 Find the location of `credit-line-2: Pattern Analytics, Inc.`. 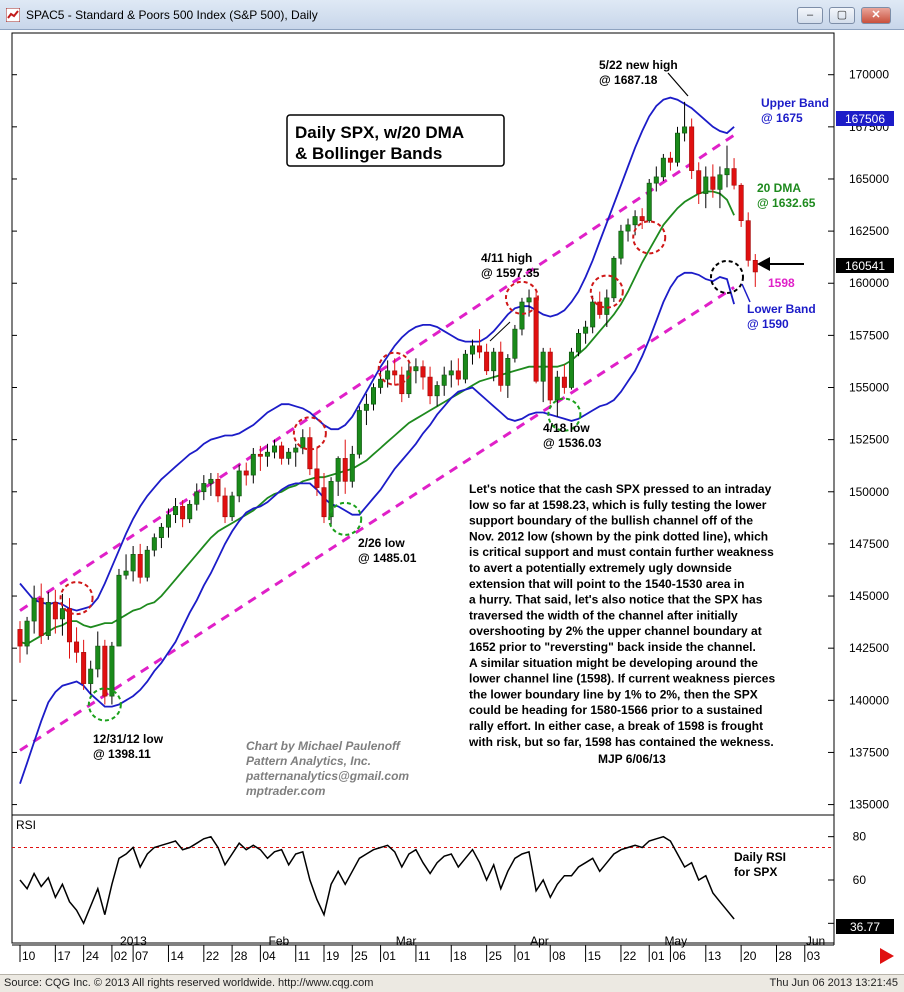

credit-line-2: Pattern Analytics, Inc. is located at coordinates (308, 761).